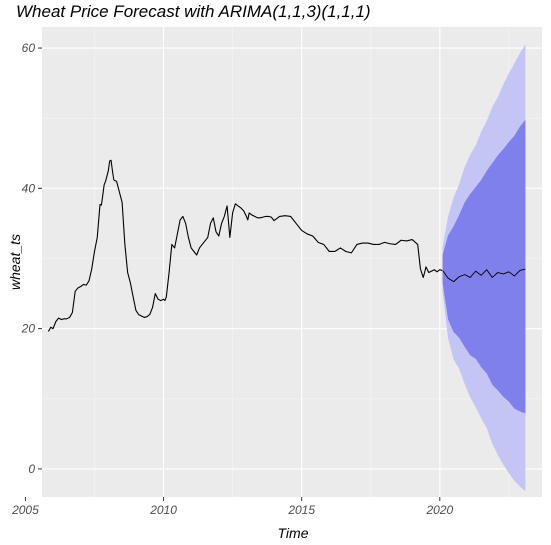 The height and width of the screenshot is (545, 551). What do you see at coordinates (29, 48) in the screenshot?
I see `y-tick-label: 60` at bounding box center [29, 48].